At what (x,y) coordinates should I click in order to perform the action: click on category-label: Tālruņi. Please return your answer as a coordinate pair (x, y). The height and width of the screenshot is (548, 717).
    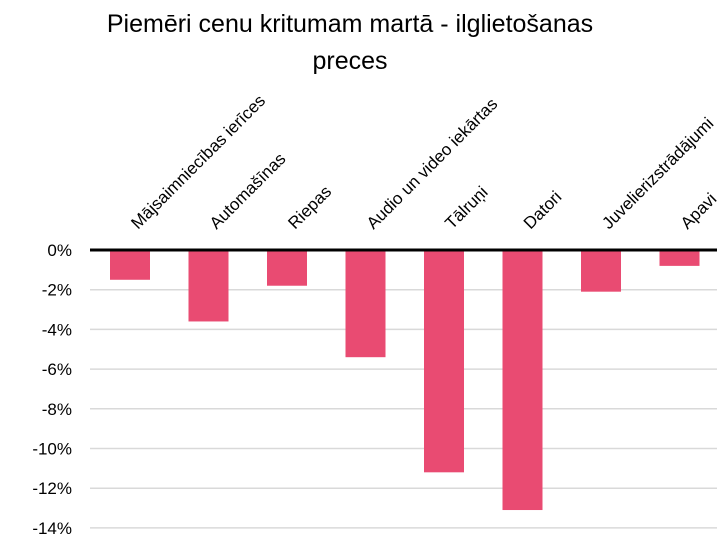
    Looking at the image, I should click on (466, 208).